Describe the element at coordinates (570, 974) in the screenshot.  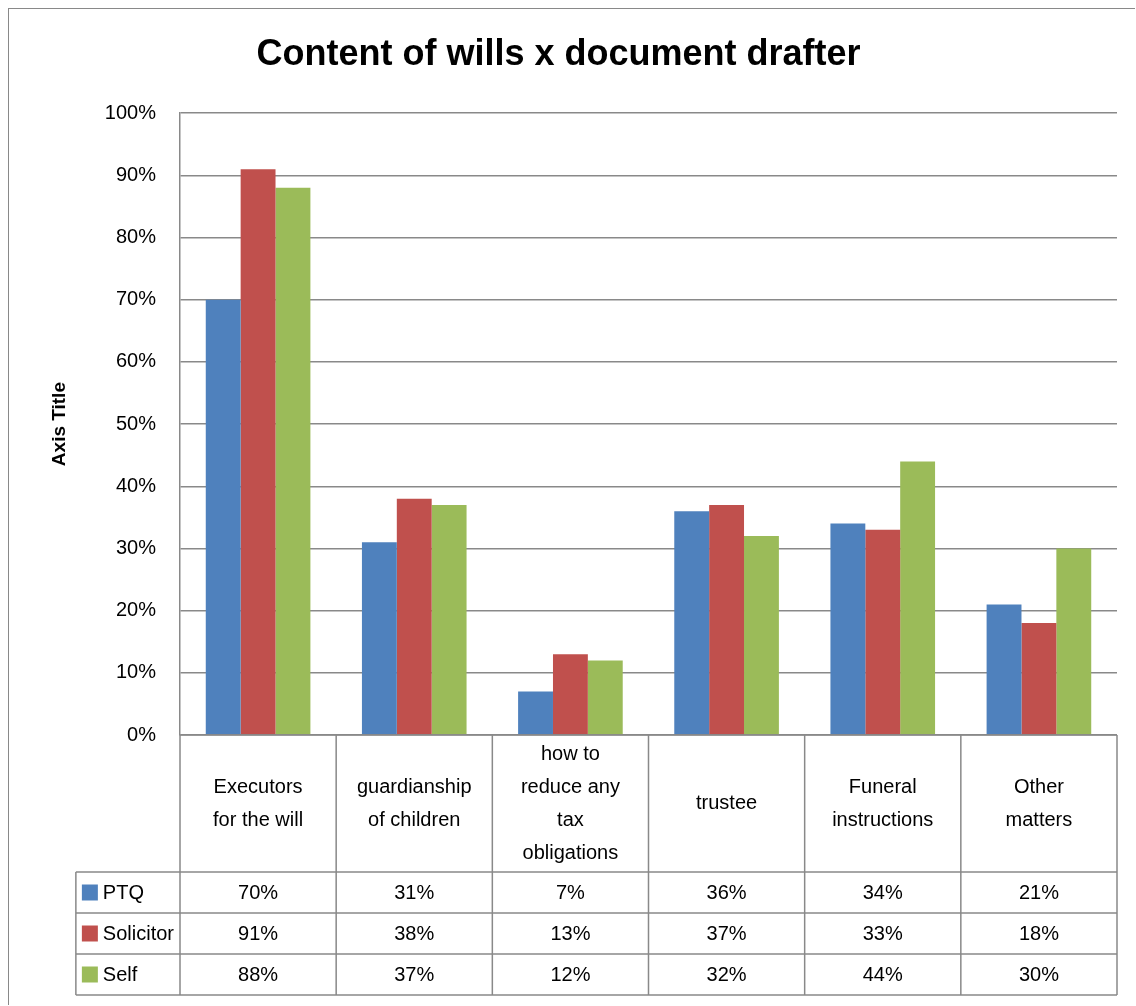
I see `data-label: 12%` at that location.